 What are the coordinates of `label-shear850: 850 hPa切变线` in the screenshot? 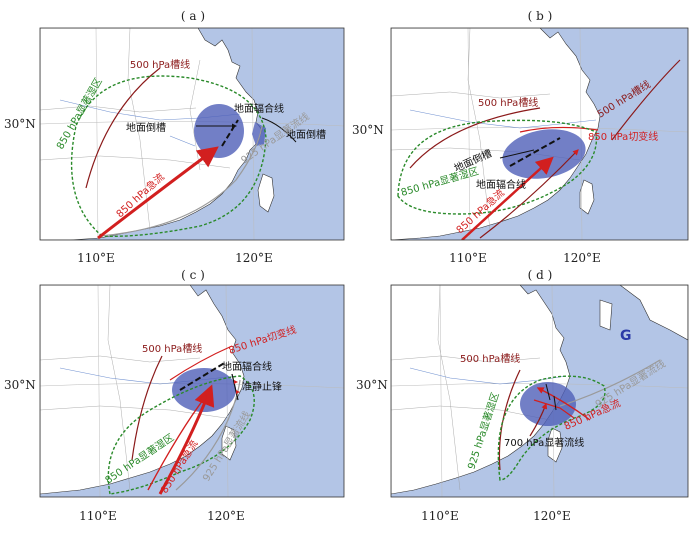 It's located at (623, 136).